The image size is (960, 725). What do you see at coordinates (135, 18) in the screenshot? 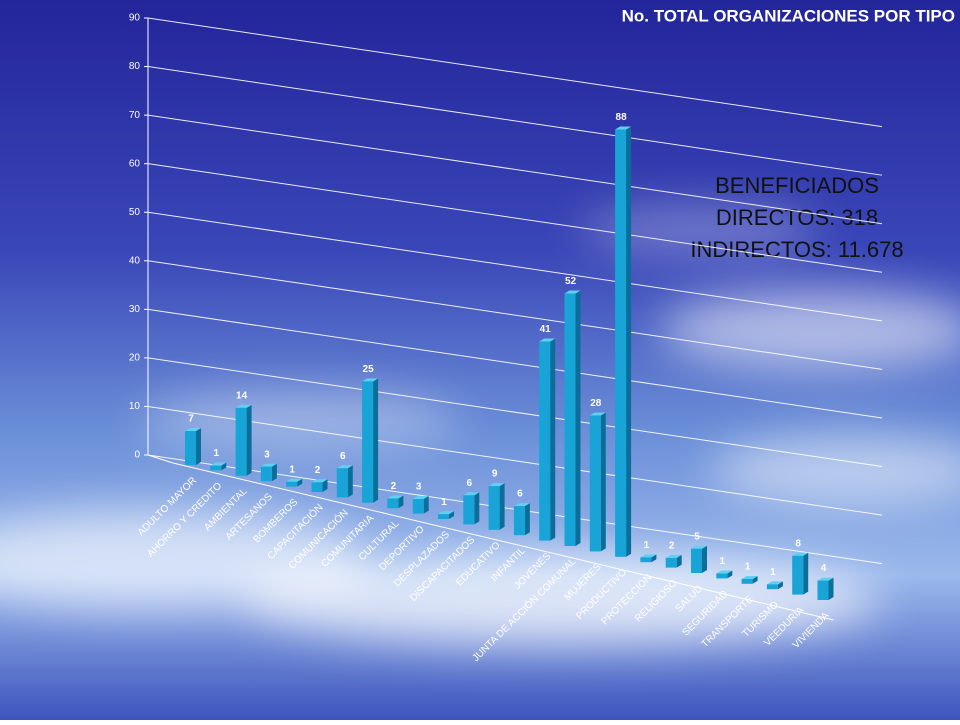
I see `y-tick-label: 90` at bounding box center [135, 18].